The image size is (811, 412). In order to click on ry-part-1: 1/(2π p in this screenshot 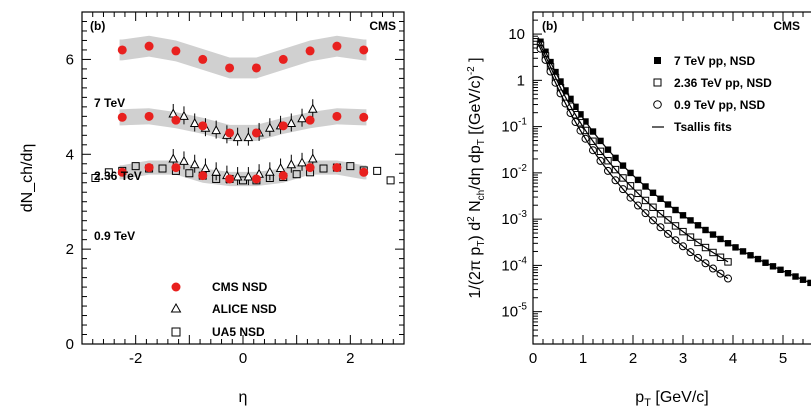, I will do `click(475, 273)`.